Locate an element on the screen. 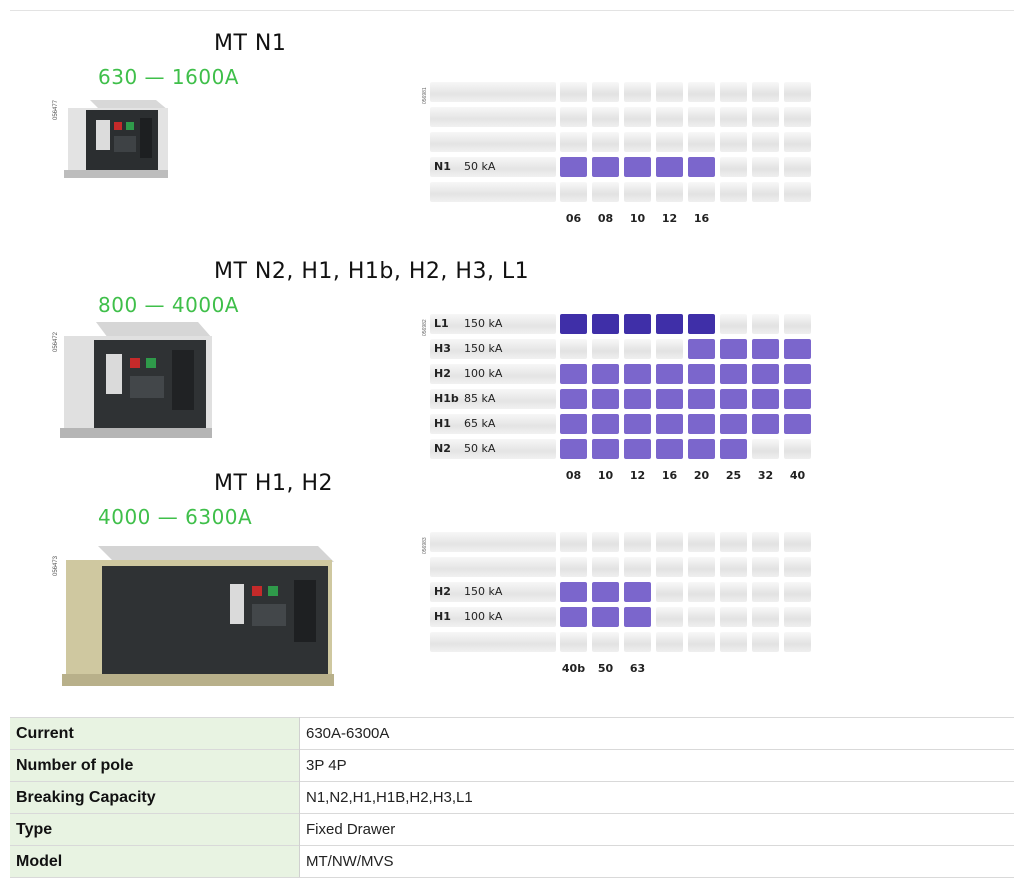 The image size is (1014, 895). rating-tick-label: 20 is located at coordinates (701, 475).